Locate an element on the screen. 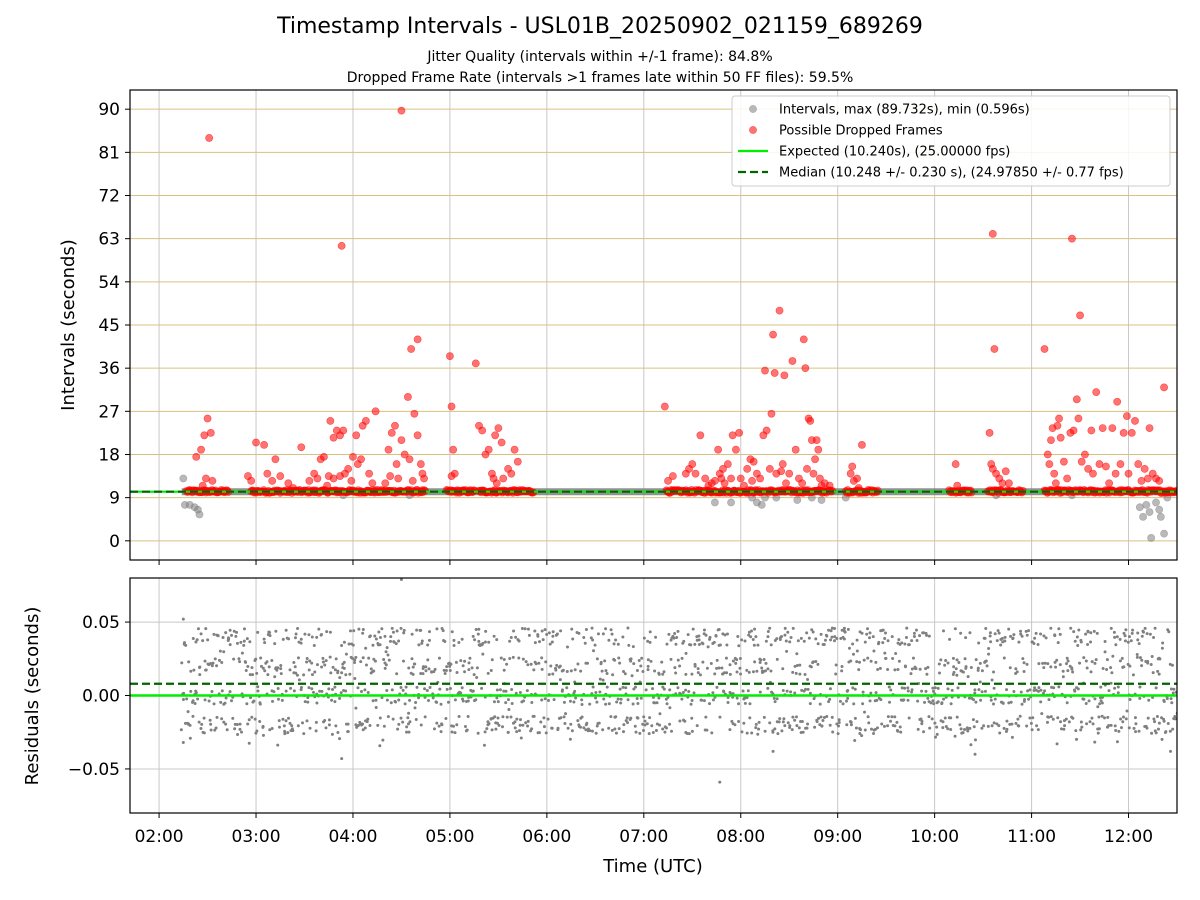  top-y-tick-label: 72 is located at coordinates (109, 197).